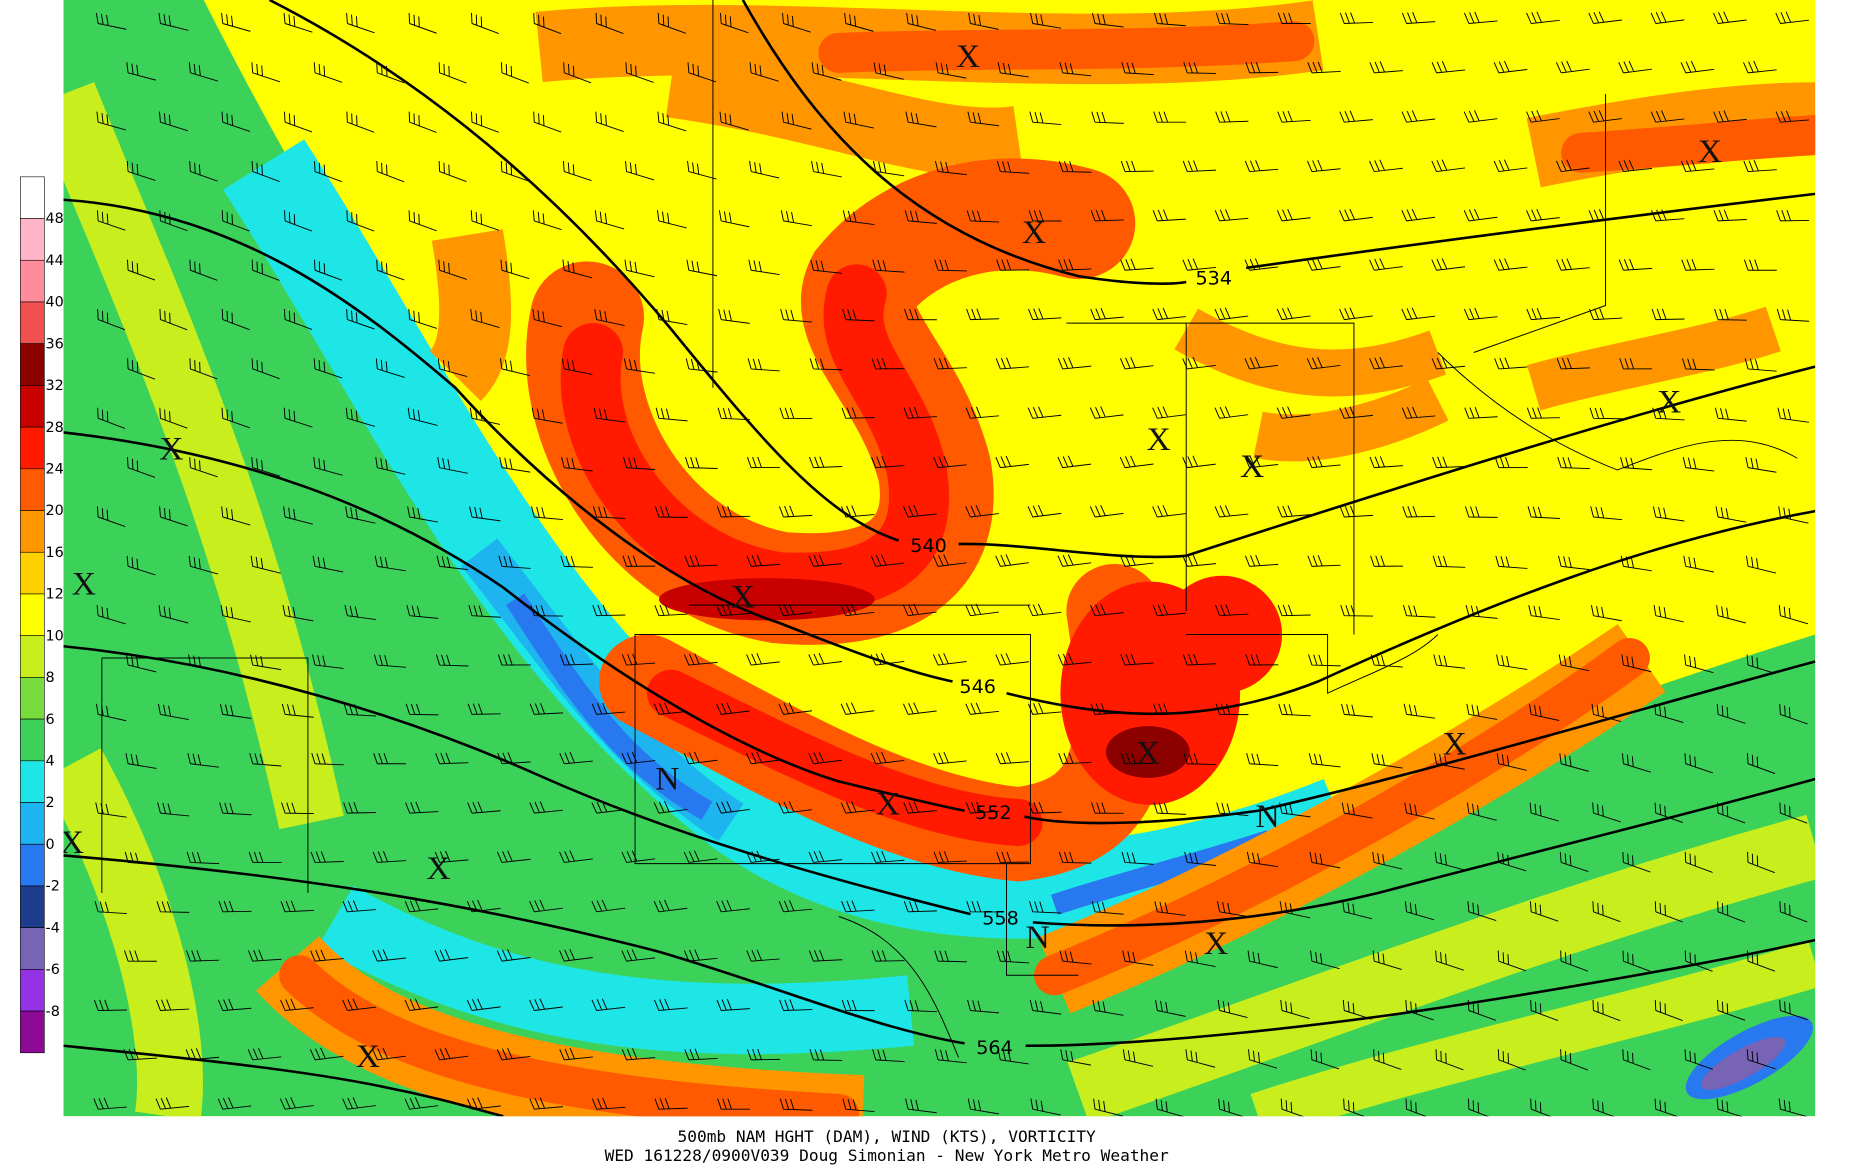 Image resolution: width=1850 pixels, height=1175 pixels. Describe the element at coordinates (50, 803) in the screenshot. I see `colorbar-label: 2` at that location.